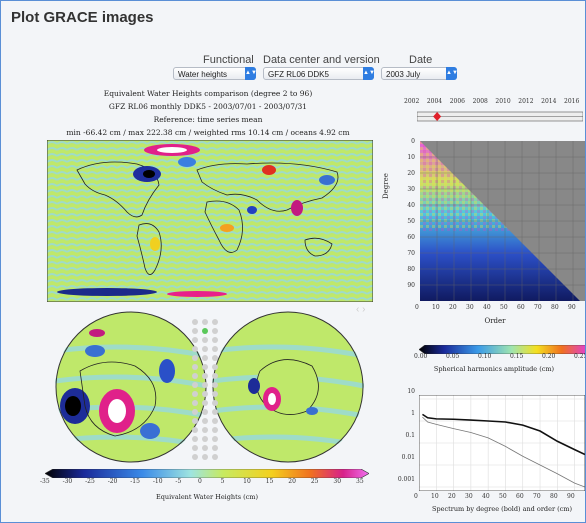  Describe the element at coordinates (485, 356) in the screenshot. I see `sh-colorbar-tick: 0.10` at that location.